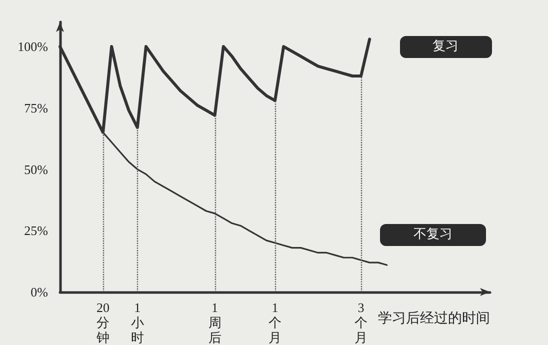 The image size is (548, 345). What do you see at coordinates (215, 322) in the screenshot?
I see `x-tick-label: 1周后` at bounding box center [215, 322].